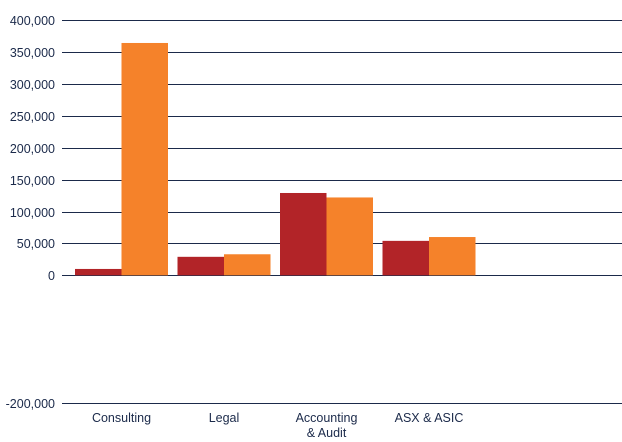  I want to click on y-tick-label: -200,000, so click(30, 404).